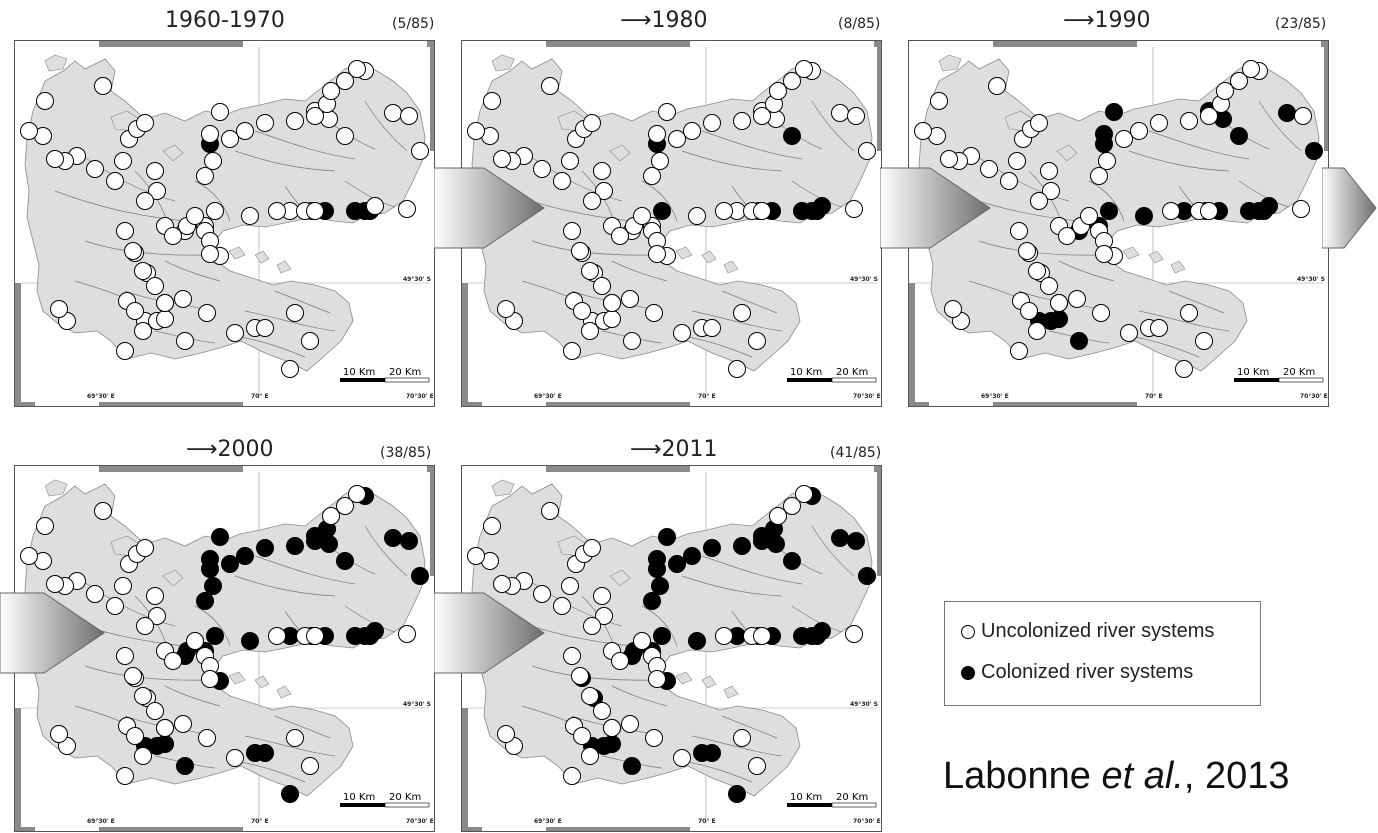  I want to click on filled-circle-icon, so click(968, 672).